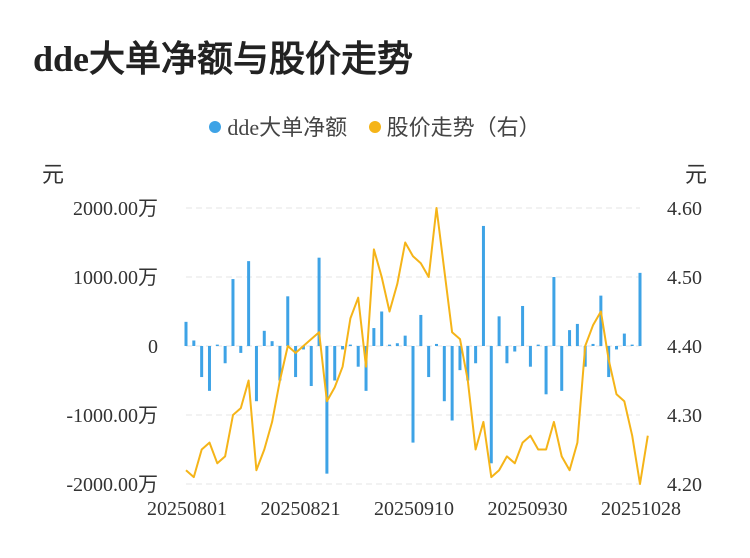 This screenshot has height=558, width=750. Describe the element at coordinates (684, 416) in the screenshot. I see `right-tick-label: 4.30` at that location.